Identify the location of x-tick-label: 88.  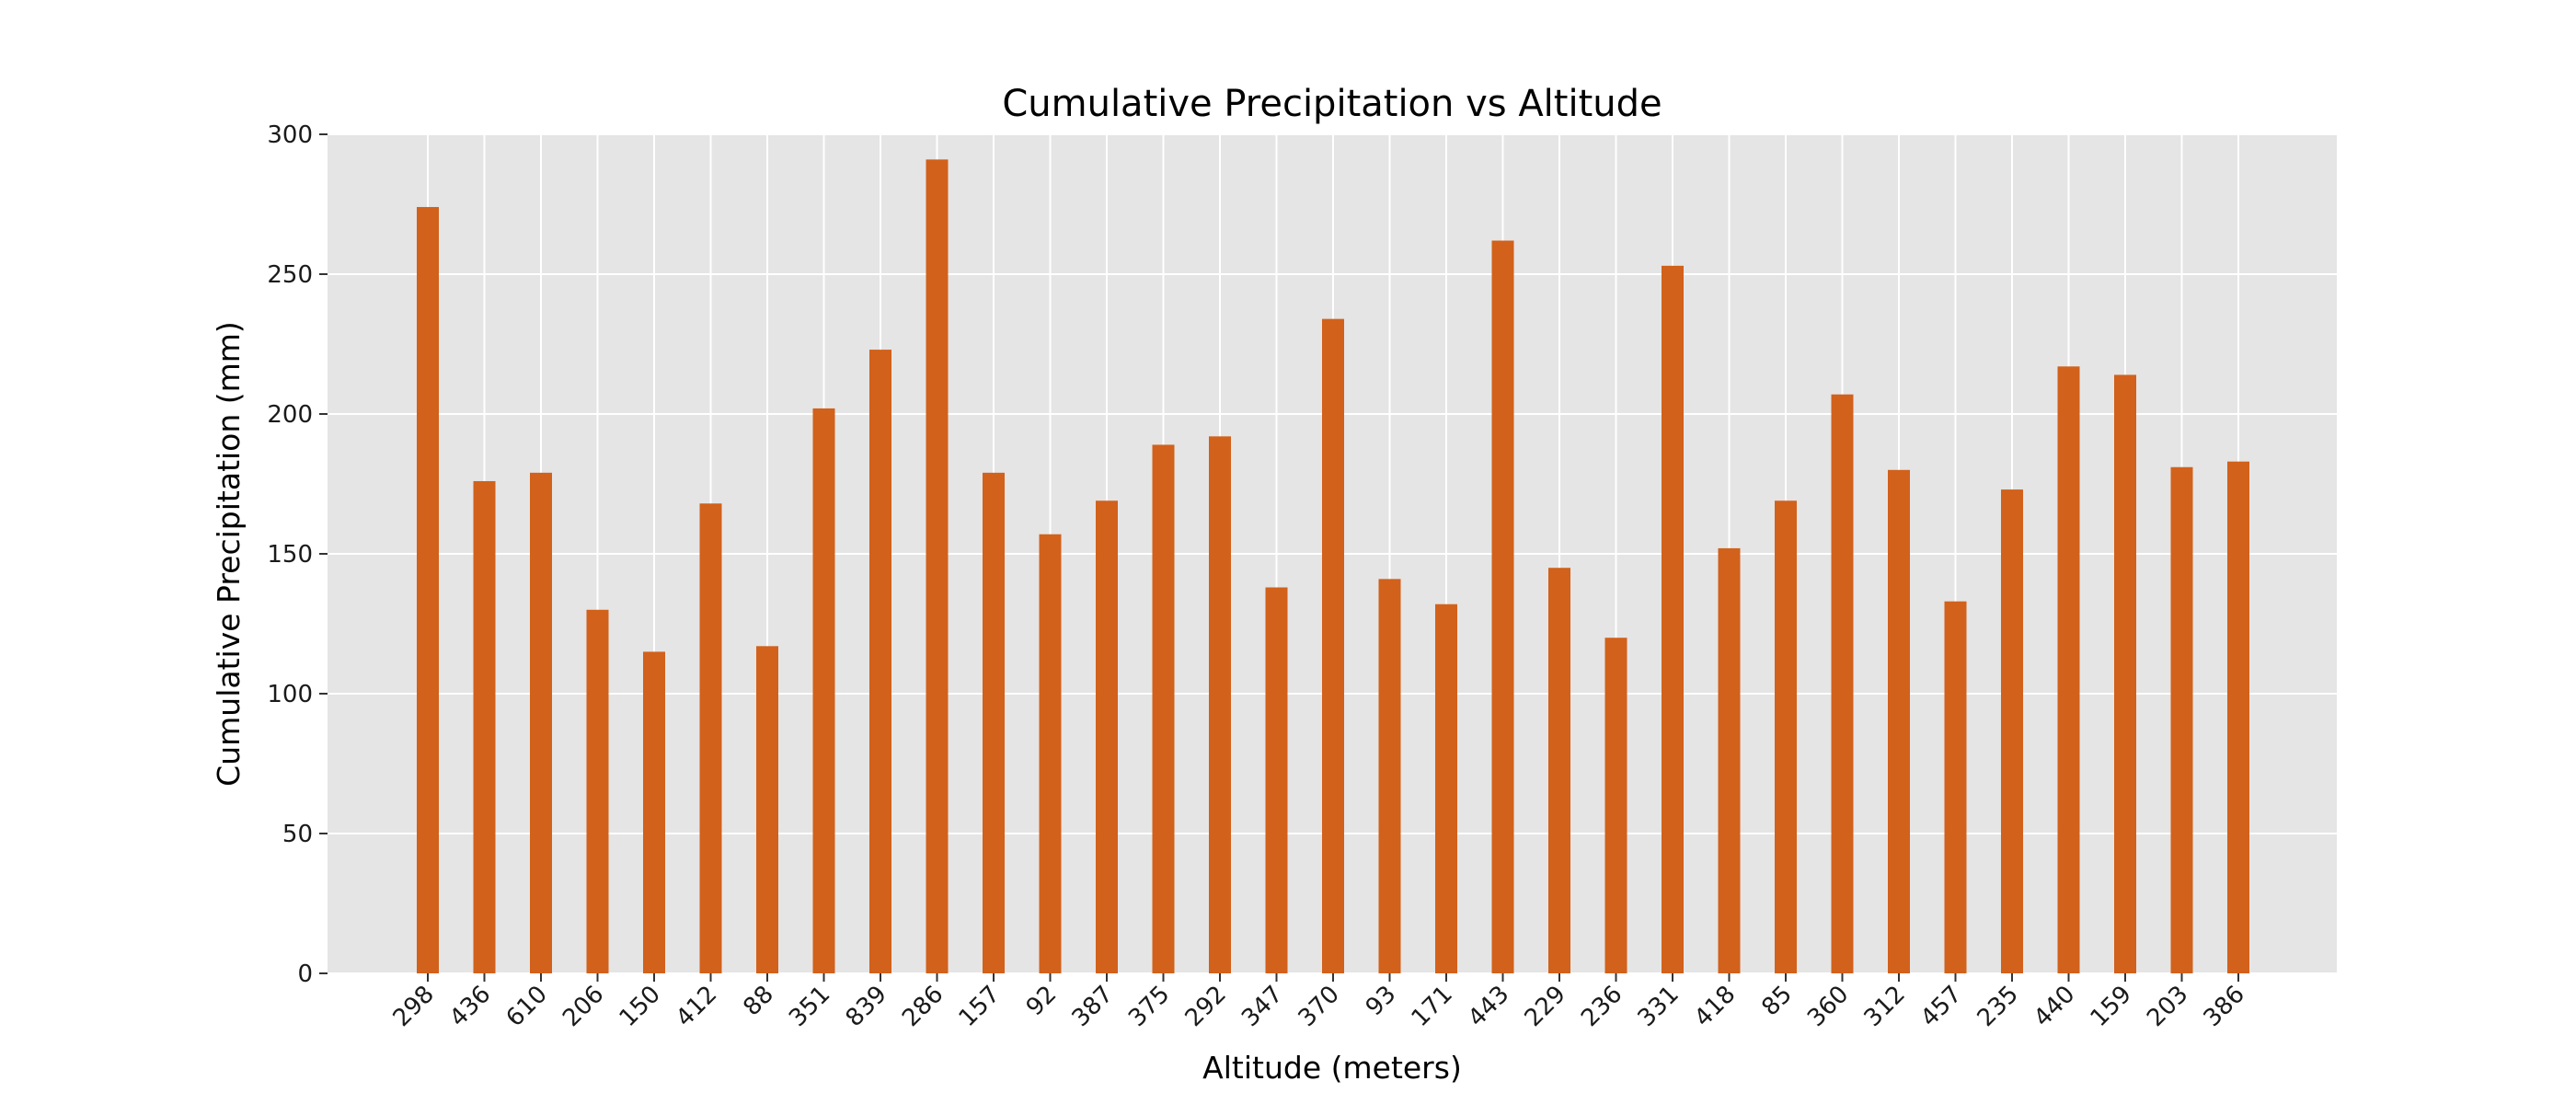
(758, 1001).